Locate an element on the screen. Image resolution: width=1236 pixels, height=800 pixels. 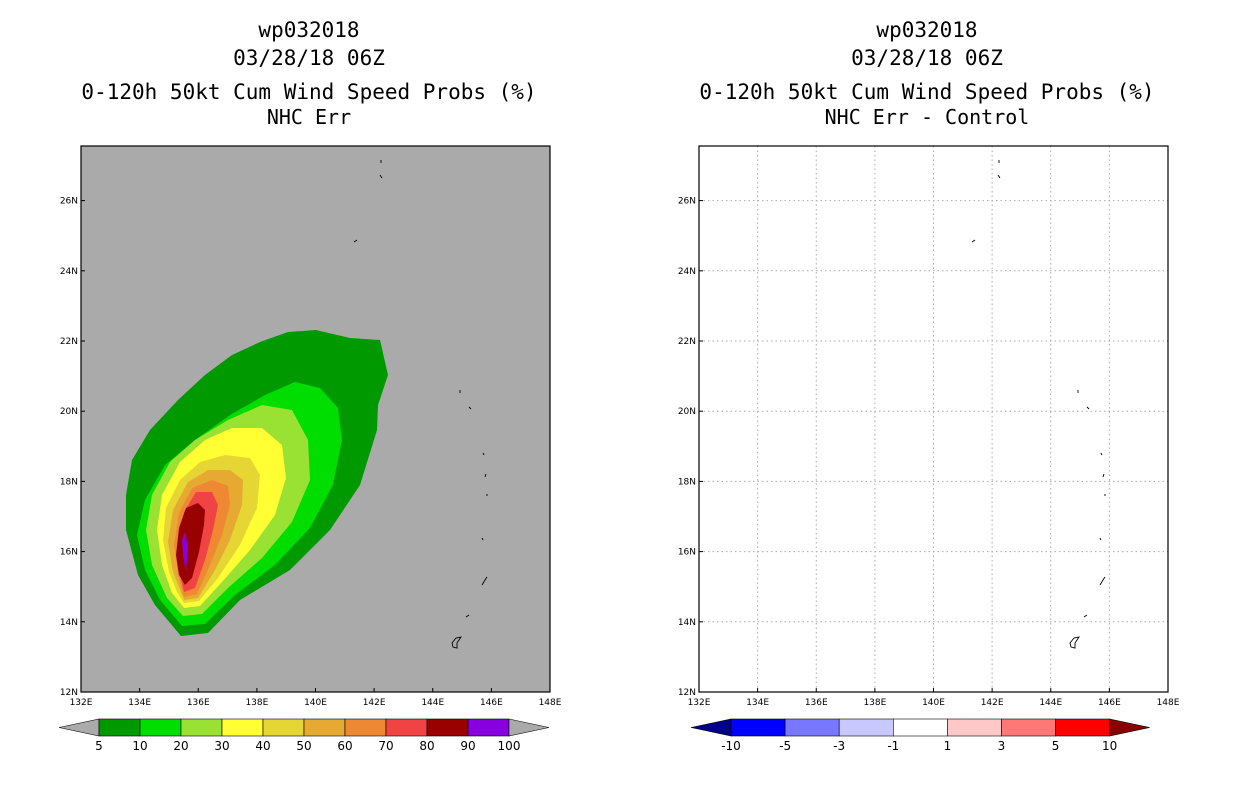
colorbar-label: 70 is located at coordinates (385, 746).